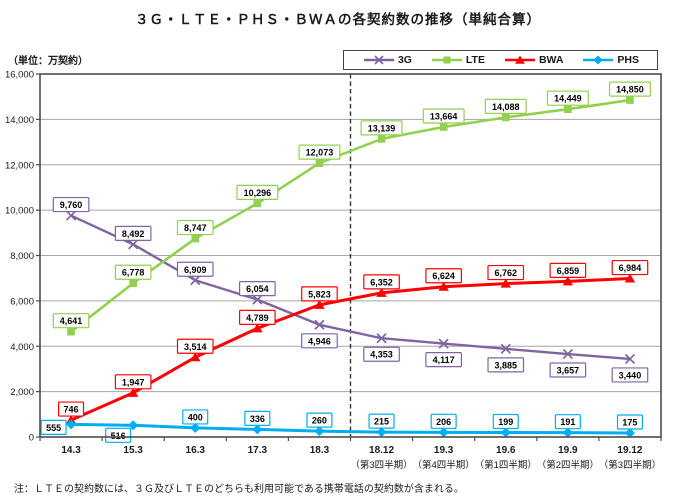  What do you see at coordinates (71, 205) in the screenshot?
I see `data-label-3g: 9,760` at bounding box center [71, 205].